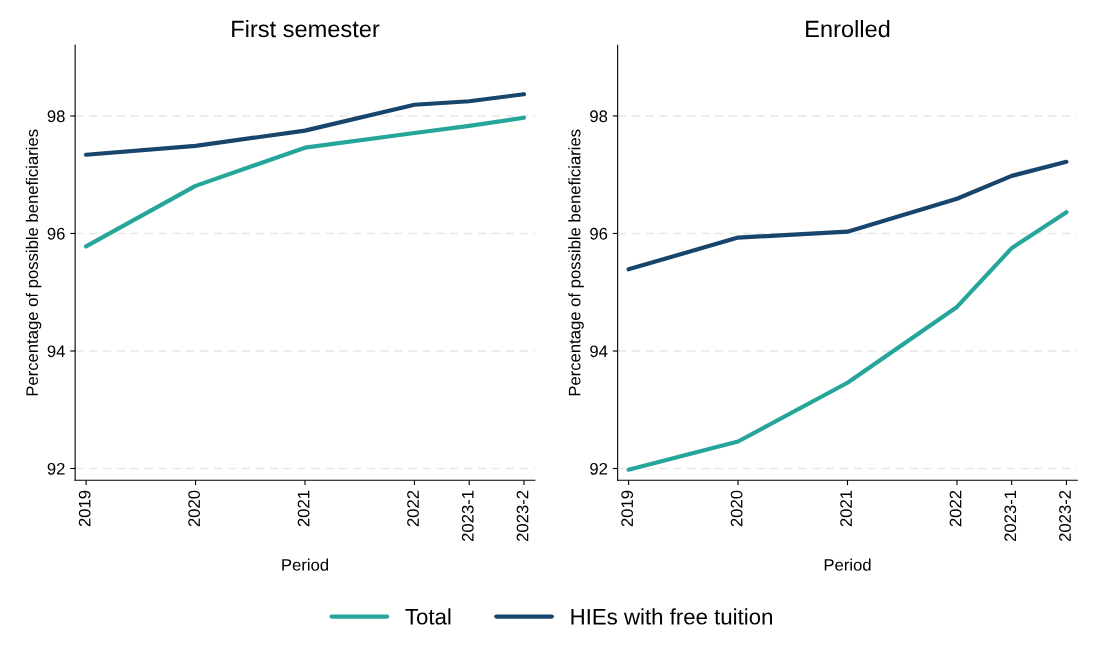 This screenshot has width=1105, height=649. I want to click on chart-title: Enrolled, so click(848, 28).